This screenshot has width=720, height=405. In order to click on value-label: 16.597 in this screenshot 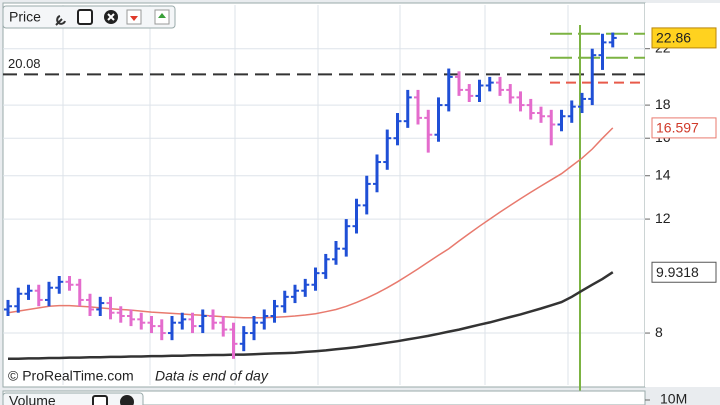, I will do `click(677, 128)`.